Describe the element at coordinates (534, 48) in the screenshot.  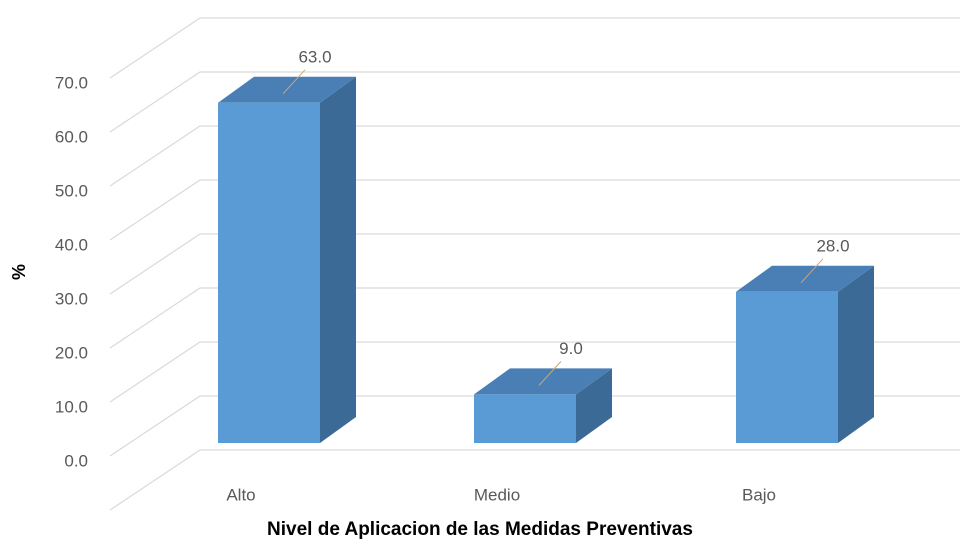
I see `wall-top` at that location.